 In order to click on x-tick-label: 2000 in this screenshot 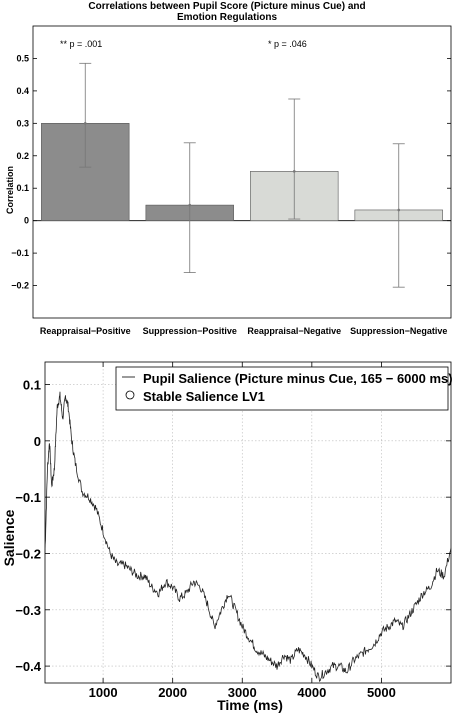, I will do `click(172, 692)`.